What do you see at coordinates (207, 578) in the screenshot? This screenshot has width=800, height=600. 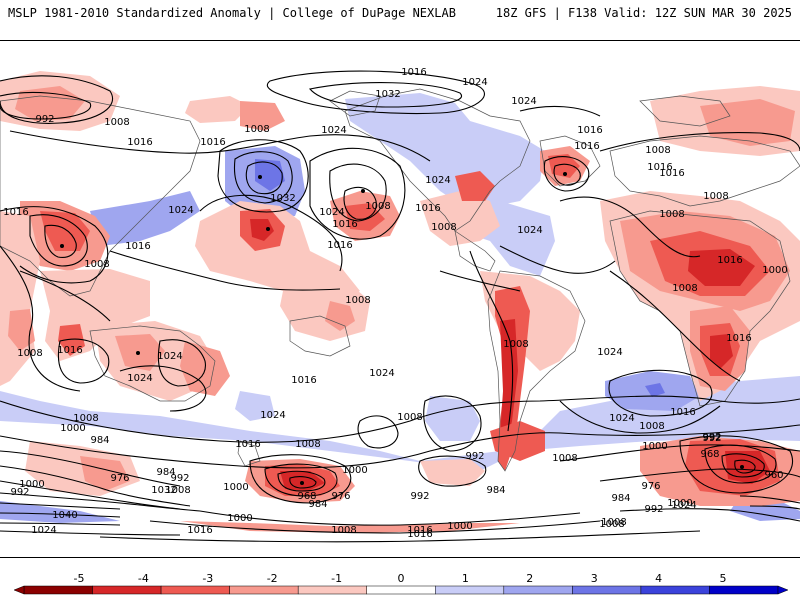 I see `colorbar-tick-label: -3` at bounding box center [207, 578].